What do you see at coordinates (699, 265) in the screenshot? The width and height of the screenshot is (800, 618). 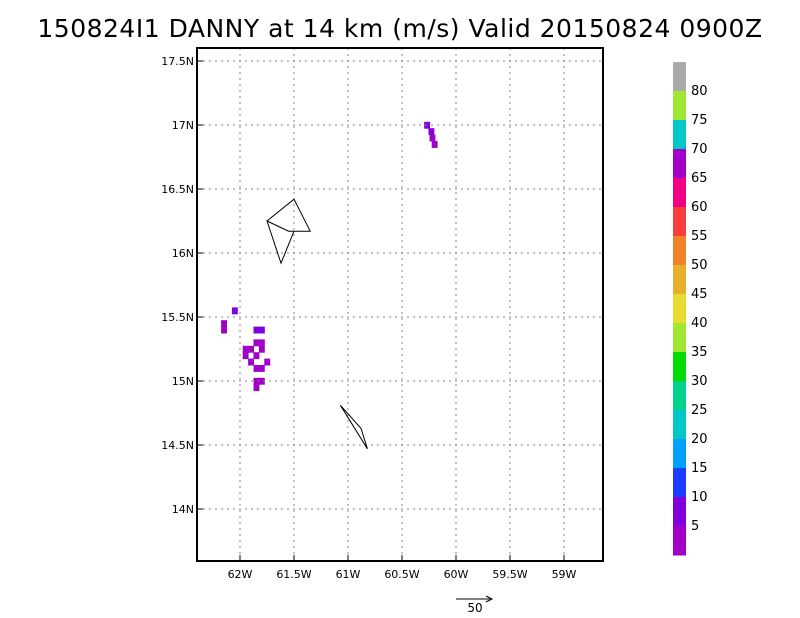 I see `colorbar-label: 50` at bounding box center [699, 265].